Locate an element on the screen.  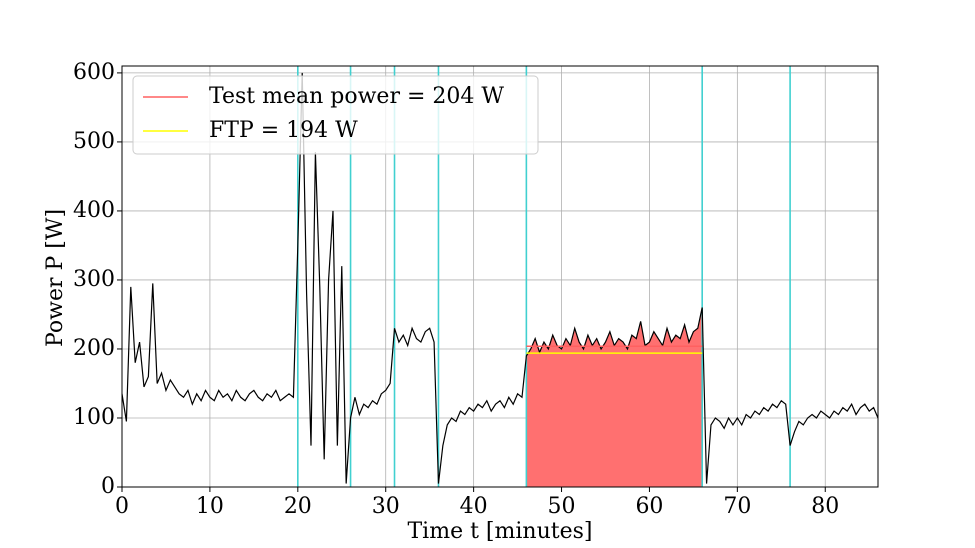
y-tick-label: 200 is located at coordinates (94, 348).